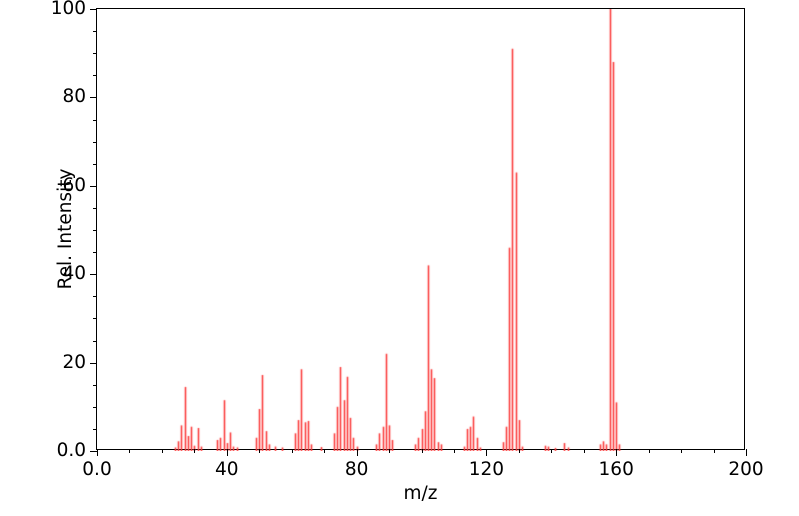 This screenshot has height=516, width=799. I want to click on x-axis-label: m/z, so click(420, 493).